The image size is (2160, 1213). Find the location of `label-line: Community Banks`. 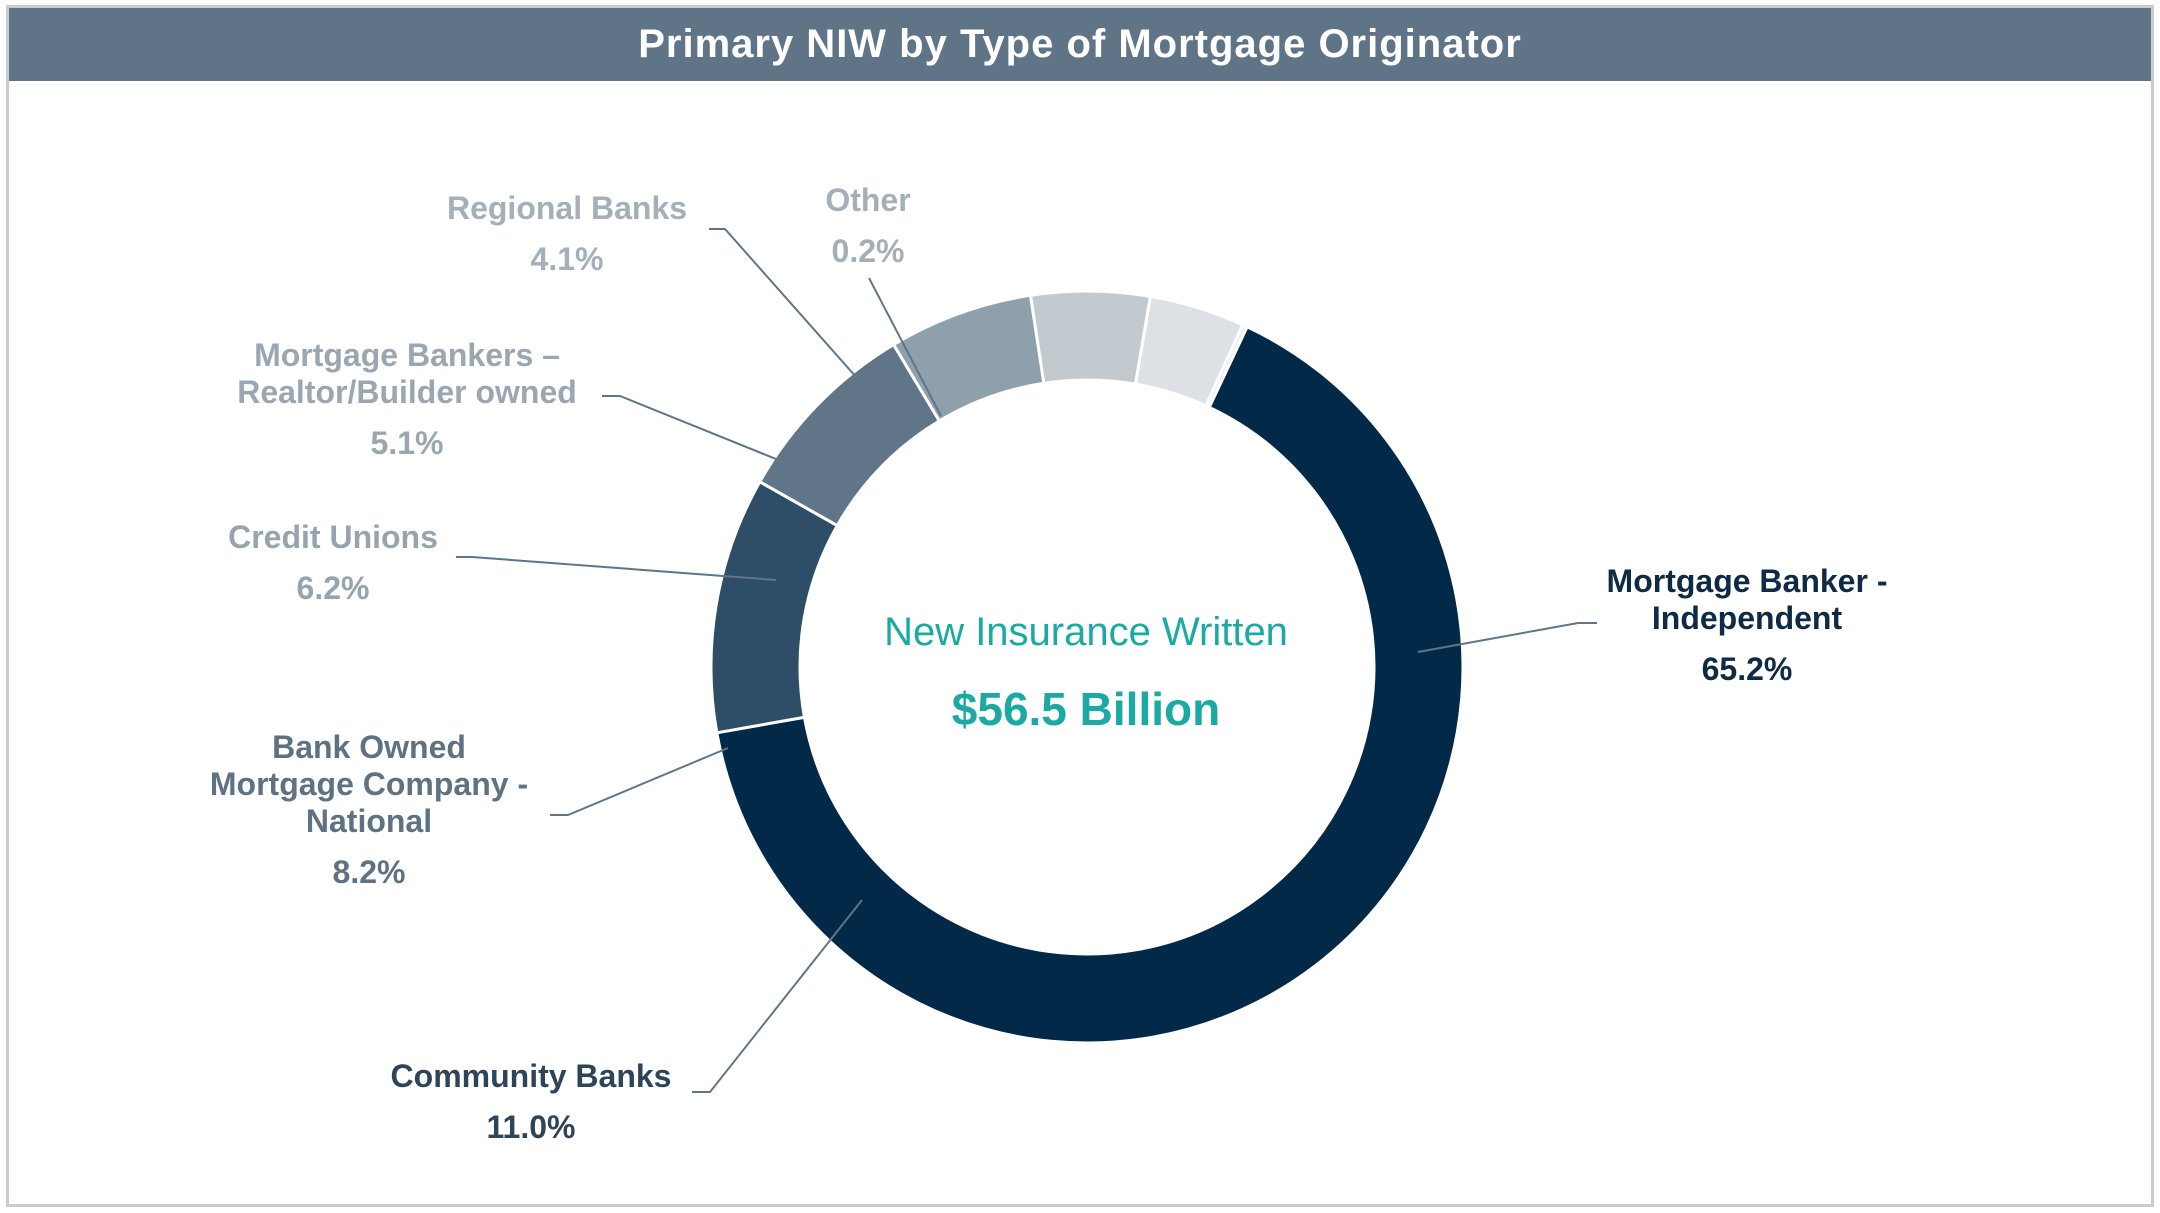

label-line: Community Banks is located at coordinates (531, 1076).